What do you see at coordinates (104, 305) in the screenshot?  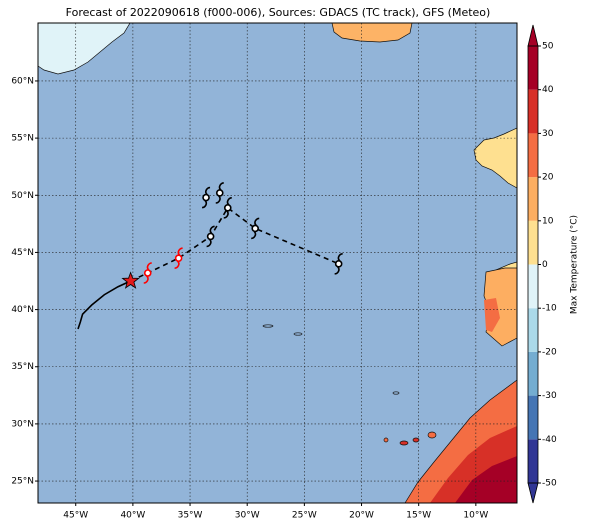 I see `past-track` at bounding box center [104, 305].